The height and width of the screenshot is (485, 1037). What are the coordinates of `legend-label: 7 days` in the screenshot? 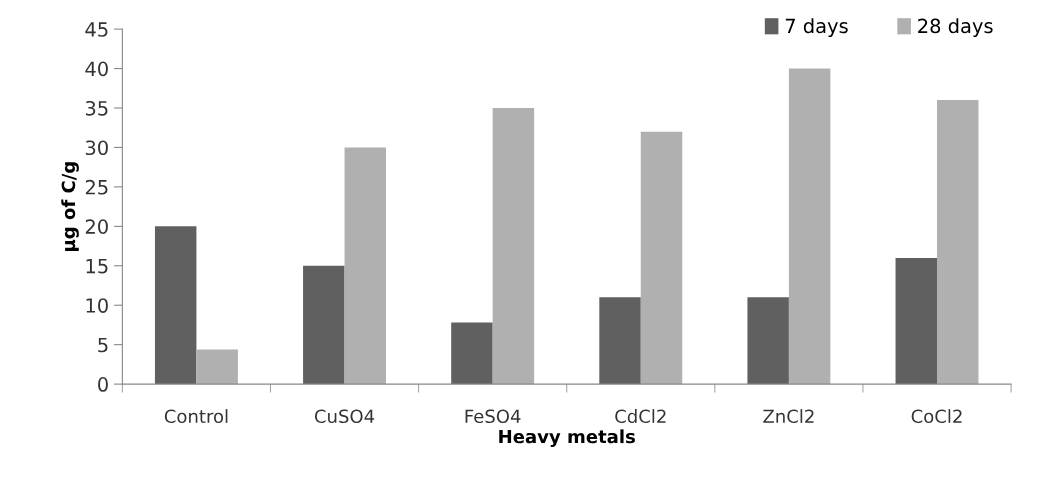 It's located at (816, 28).